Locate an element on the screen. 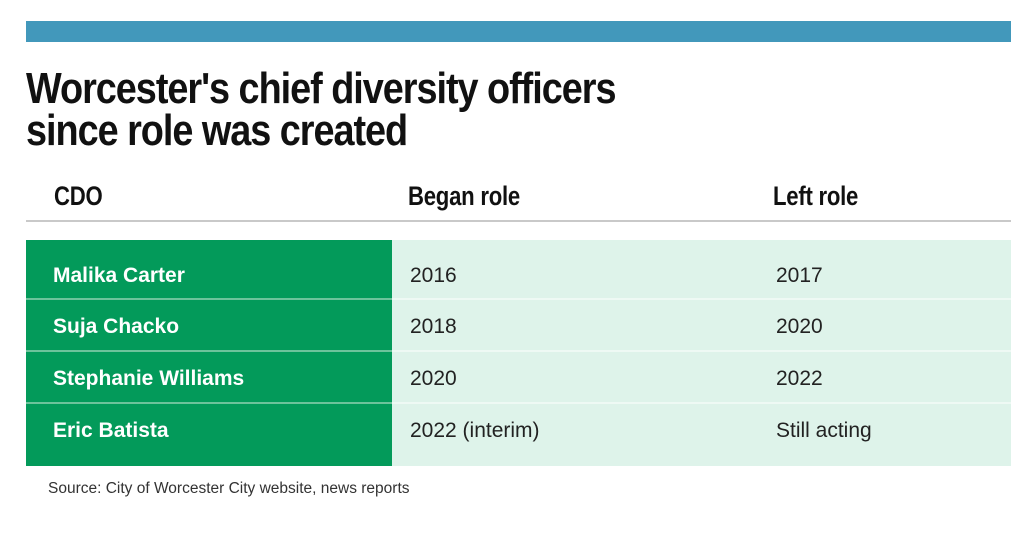 This screenshot has width=1035, height=537. table-row: Eric Batista 2022 (interim) Still acting is located at coordinates (518, 435).